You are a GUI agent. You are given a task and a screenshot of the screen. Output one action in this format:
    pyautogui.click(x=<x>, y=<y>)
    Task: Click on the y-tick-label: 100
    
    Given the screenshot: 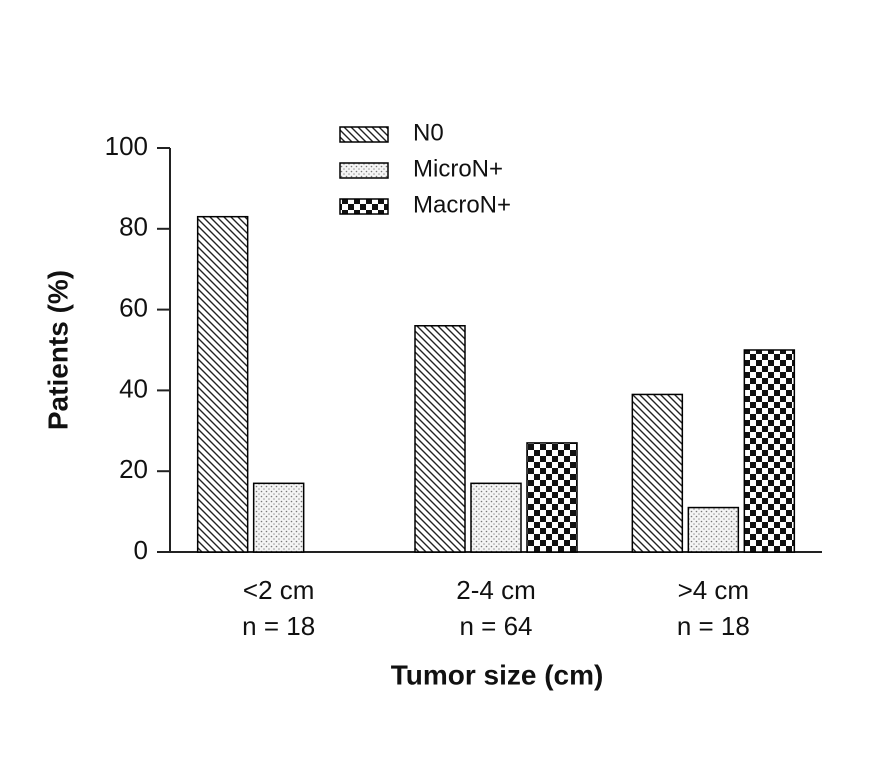 What is the action you would take?
    pyautogui.click(x=126, y=146)
    